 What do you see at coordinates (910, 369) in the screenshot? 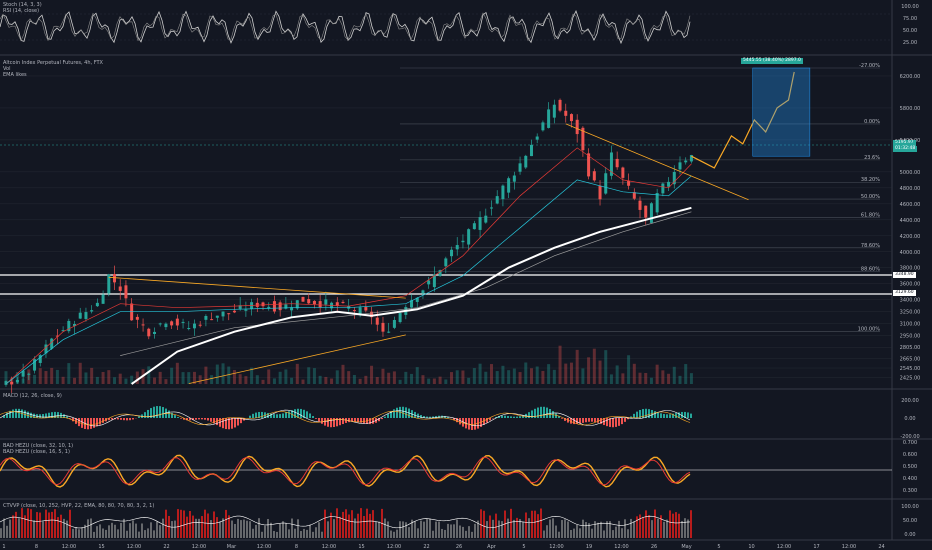
I see `price-tick-17: 2545.00` at bounding box center [910, 369].